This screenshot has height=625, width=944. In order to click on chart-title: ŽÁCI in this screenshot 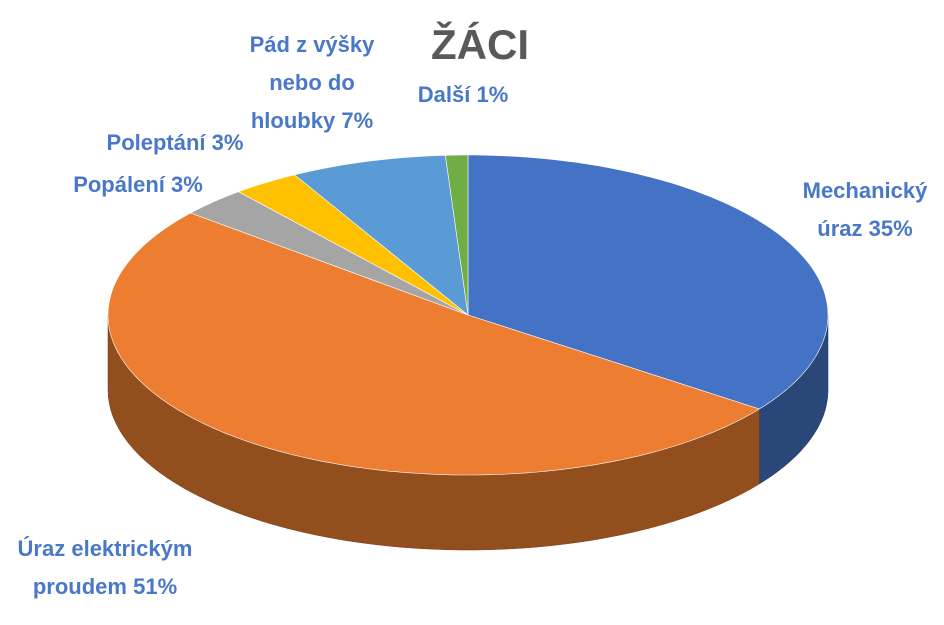, I will do `click(480, 44)`.